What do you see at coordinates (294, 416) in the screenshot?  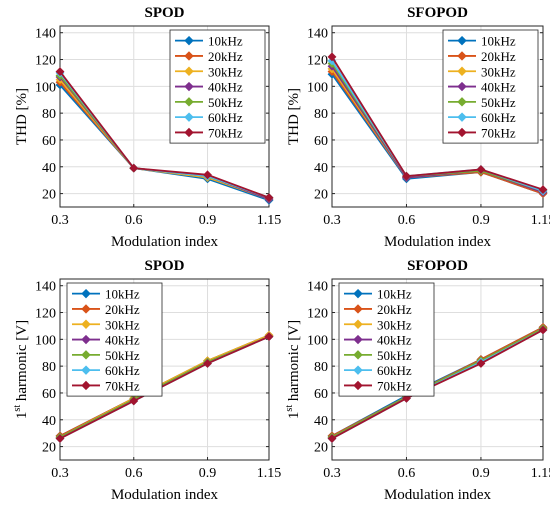 I see `y-axis-label-prefix: 1` at bounding box center [294, 416].